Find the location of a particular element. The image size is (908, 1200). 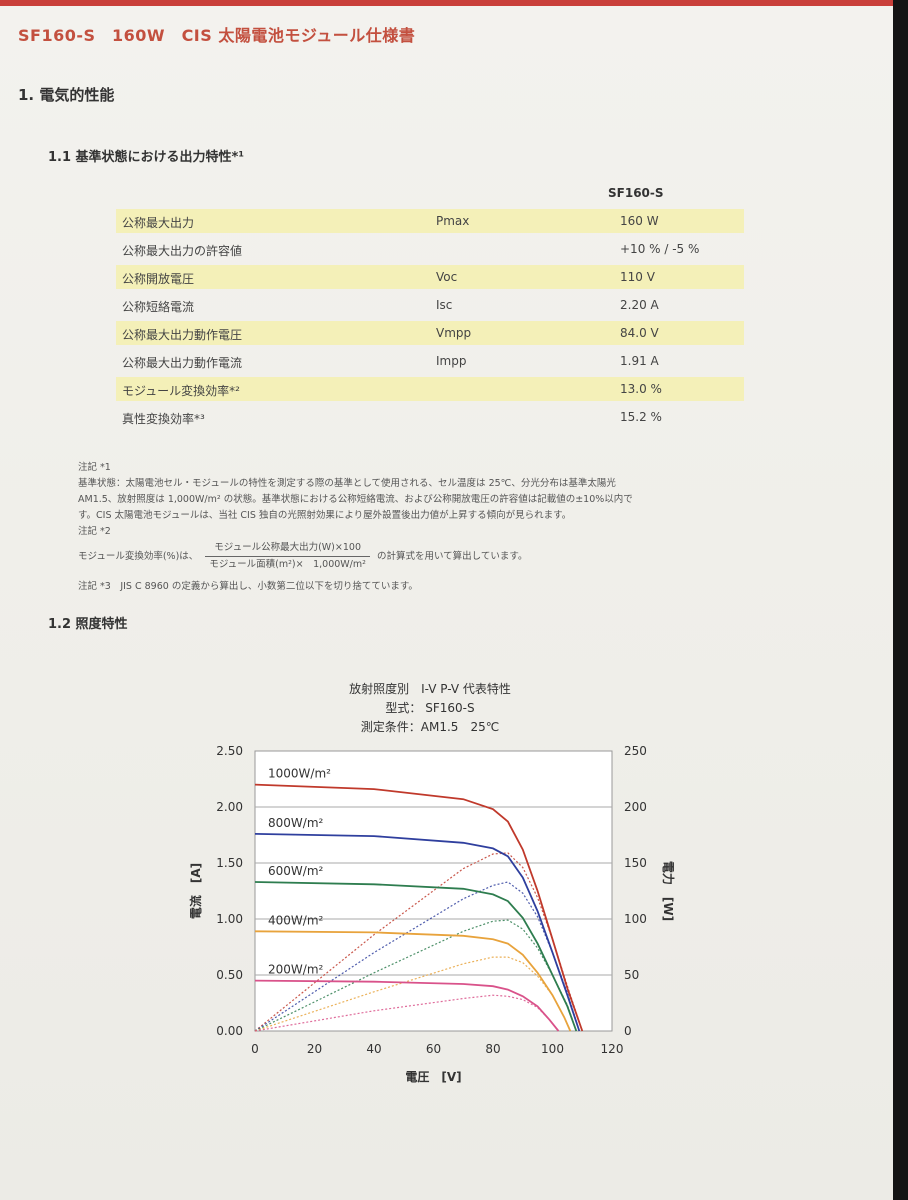

spec-symbol: Pmax is located at coordinates (453, 221).